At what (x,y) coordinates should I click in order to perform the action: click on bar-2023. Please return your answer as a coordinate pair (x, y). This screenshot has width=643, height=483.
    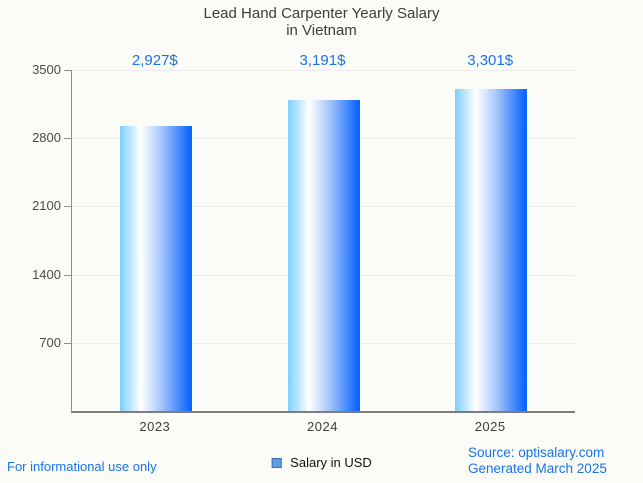
    Looking at the image, I should click on (156, 268).